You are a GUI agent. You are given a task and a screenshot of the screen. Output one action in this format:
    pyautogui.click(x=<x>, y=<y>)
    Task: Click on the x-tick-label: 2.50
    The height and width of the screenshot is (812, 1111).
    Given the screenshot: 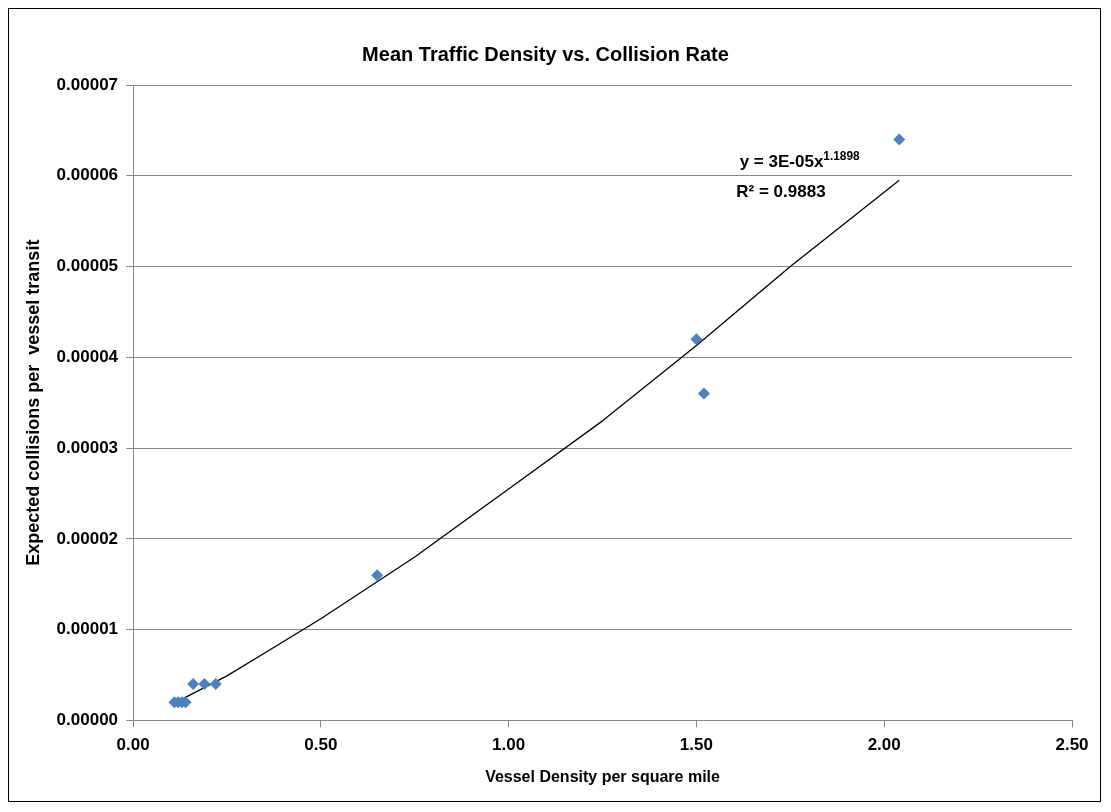 What is the action you would take?
    pyautogui.click(x=1072, y=745)
    